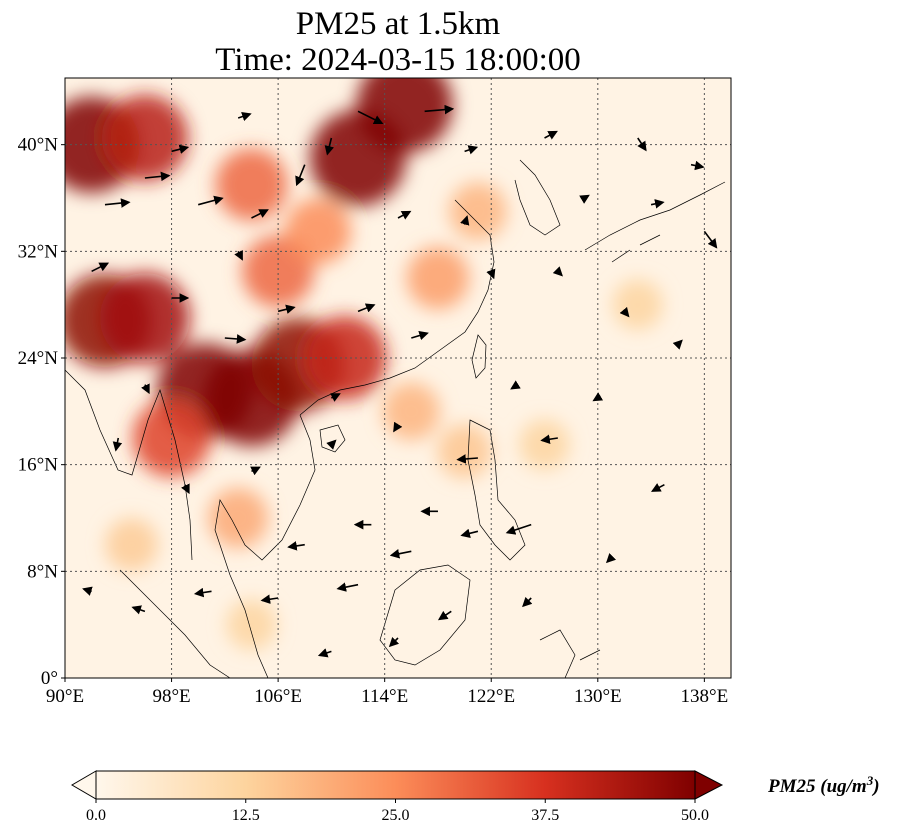 The height and width of the screenshot is (836, 905). Describe the element at coordinates (38, 251) in the screenshot. I see `y-tick-label: 32°N` at that location.